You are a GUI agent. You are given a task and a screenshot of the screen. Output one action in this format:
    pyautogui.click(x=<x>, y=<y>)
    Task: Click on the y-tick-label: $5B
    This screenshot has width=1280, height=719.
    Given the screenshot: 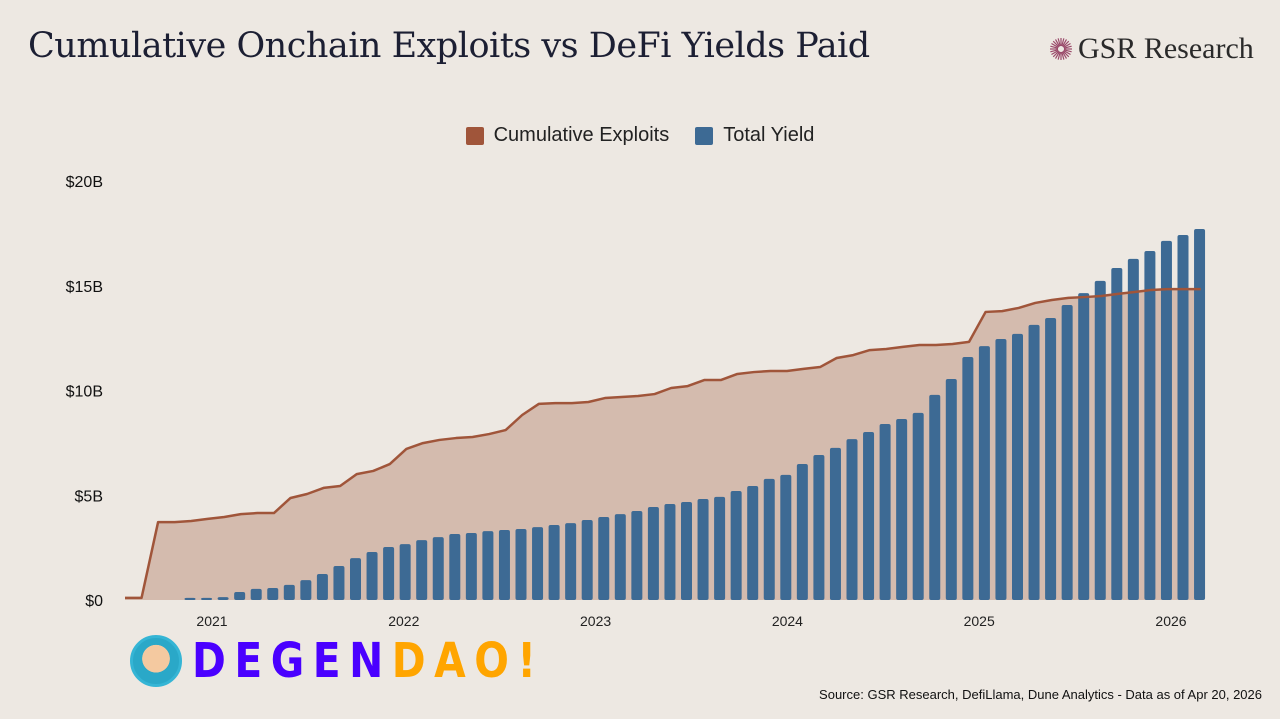 What is the action you would take?
    pyautogui.click(x=89, y=496)
    